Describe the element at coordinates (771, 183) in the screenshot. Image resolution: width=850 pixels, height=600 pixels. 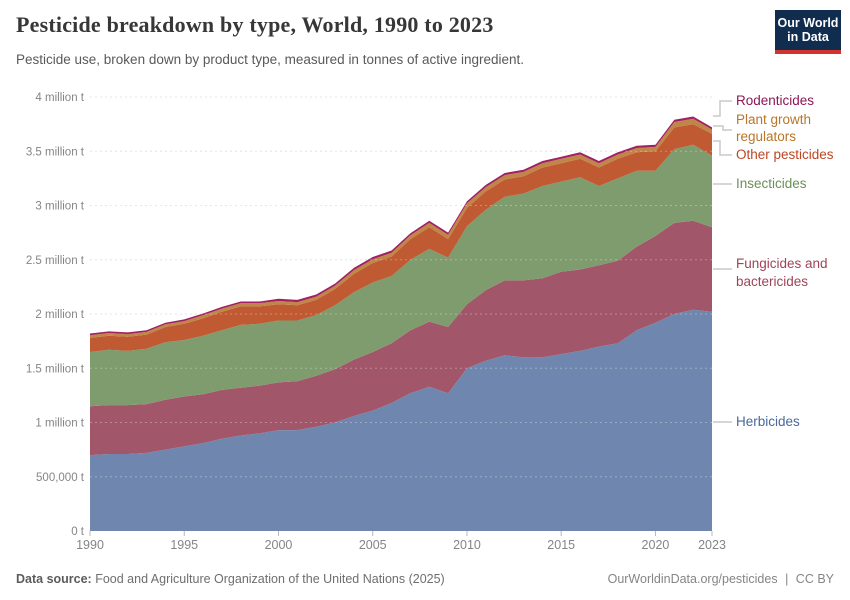
I see `legend-label-insecticides: Insecticides` at that location.